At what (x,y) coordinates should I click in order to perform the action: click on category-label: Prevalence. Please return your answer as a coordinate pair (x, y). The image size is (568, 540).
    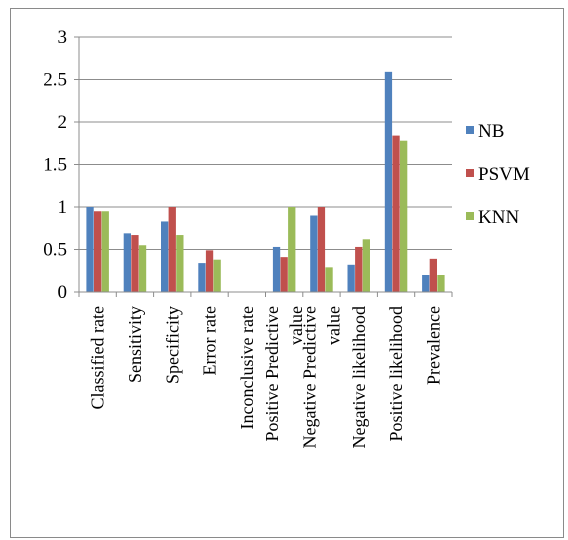
    Looking at the image, I should click on (433, 345).